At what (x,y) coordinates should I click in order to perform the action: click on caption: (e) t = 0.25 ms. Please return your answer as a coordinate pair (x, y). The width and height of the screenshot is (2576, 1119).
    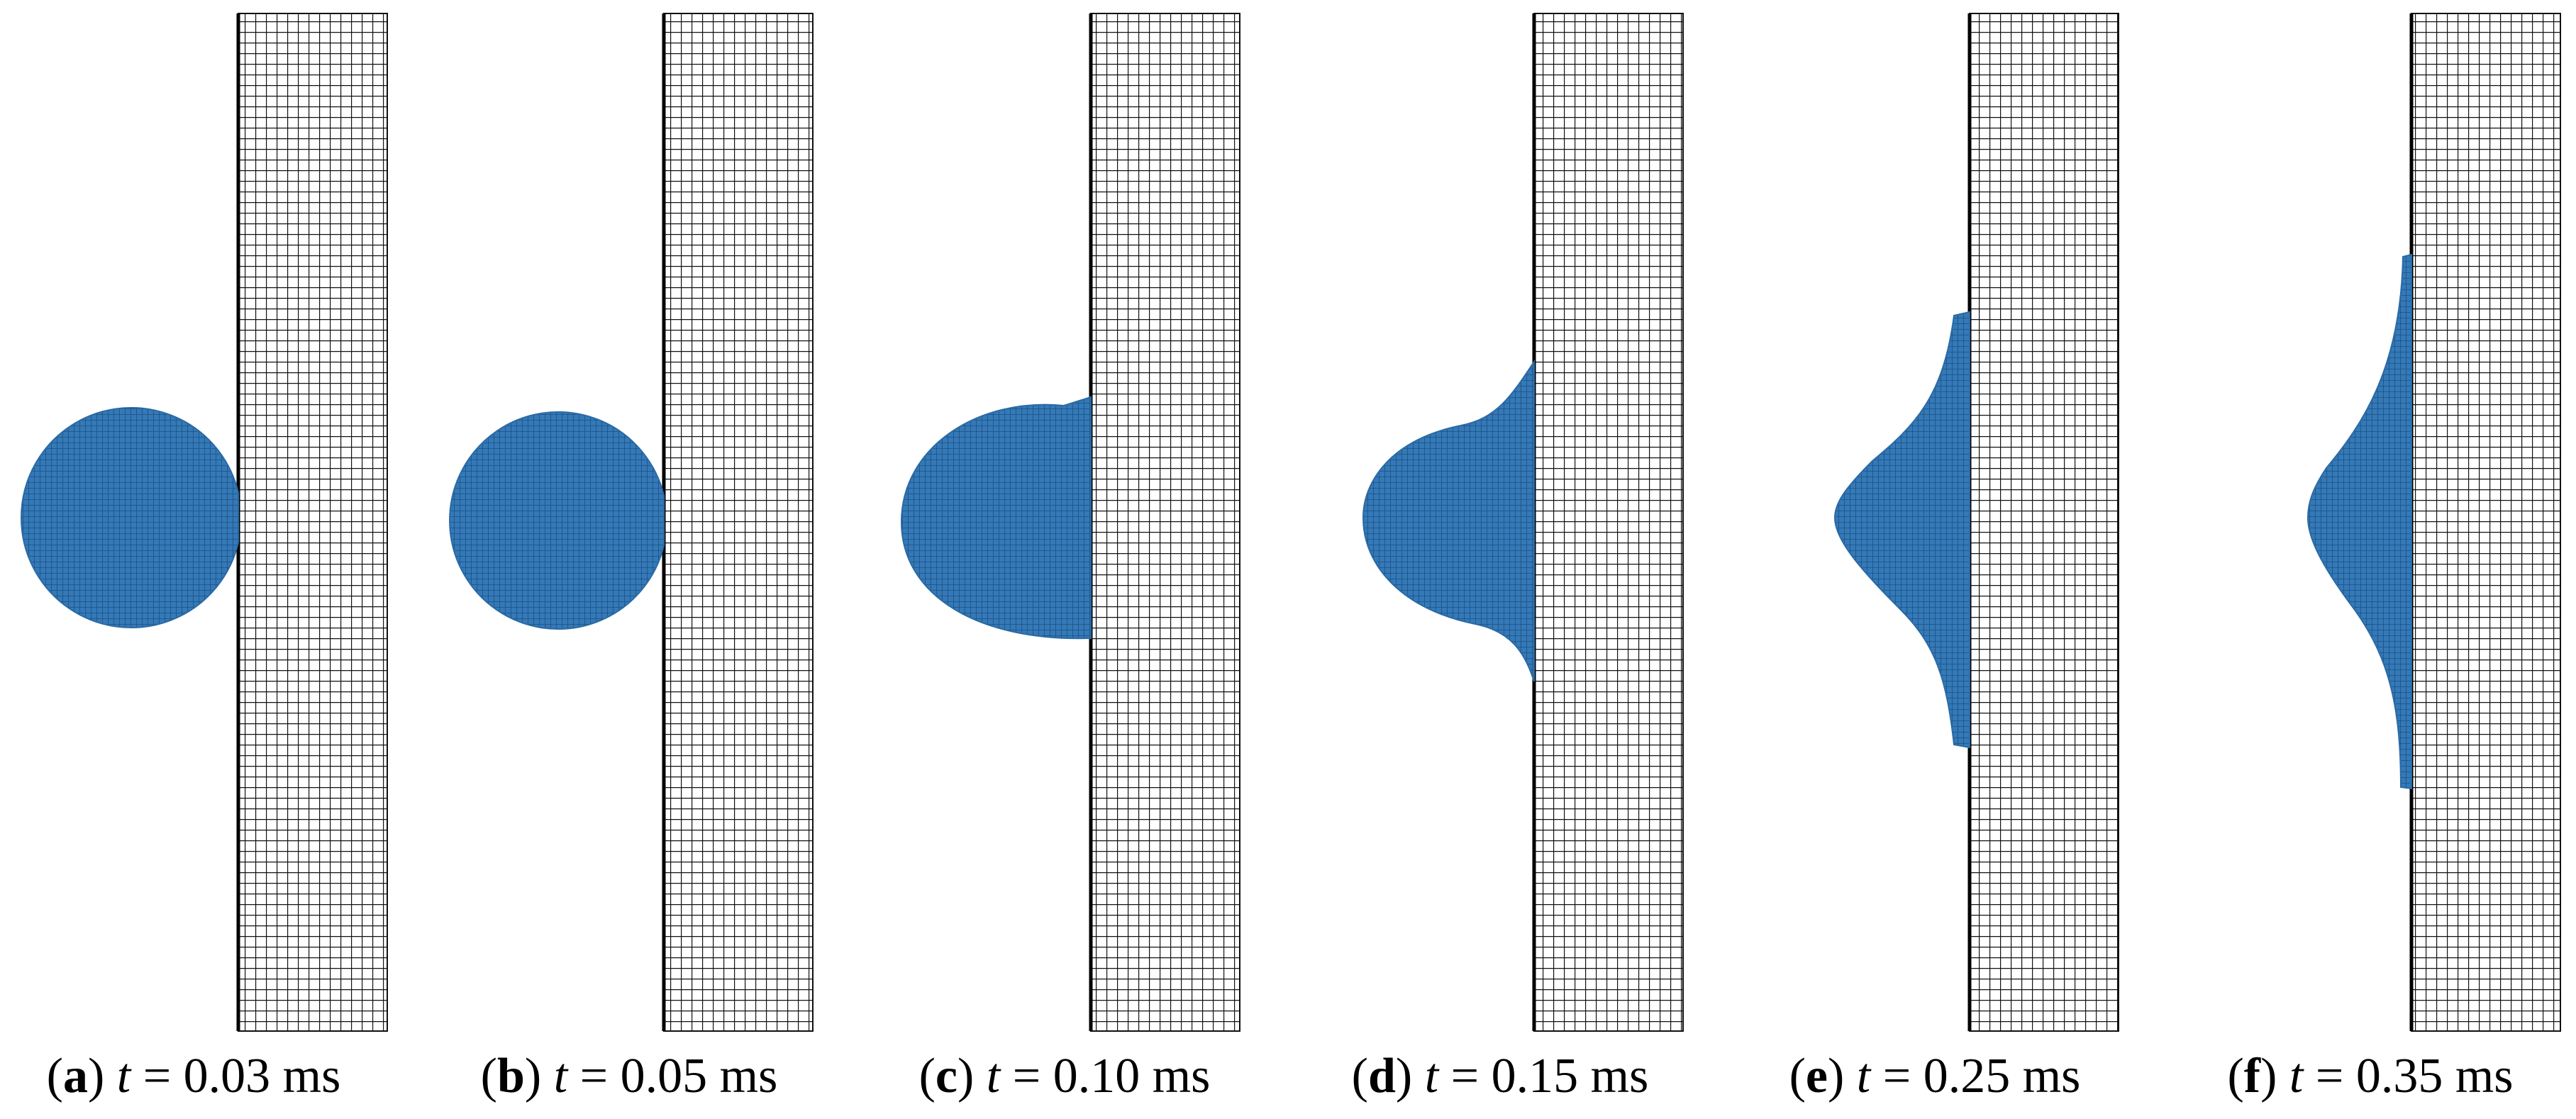
    Looking at the image, I should click on (1935, 1076).